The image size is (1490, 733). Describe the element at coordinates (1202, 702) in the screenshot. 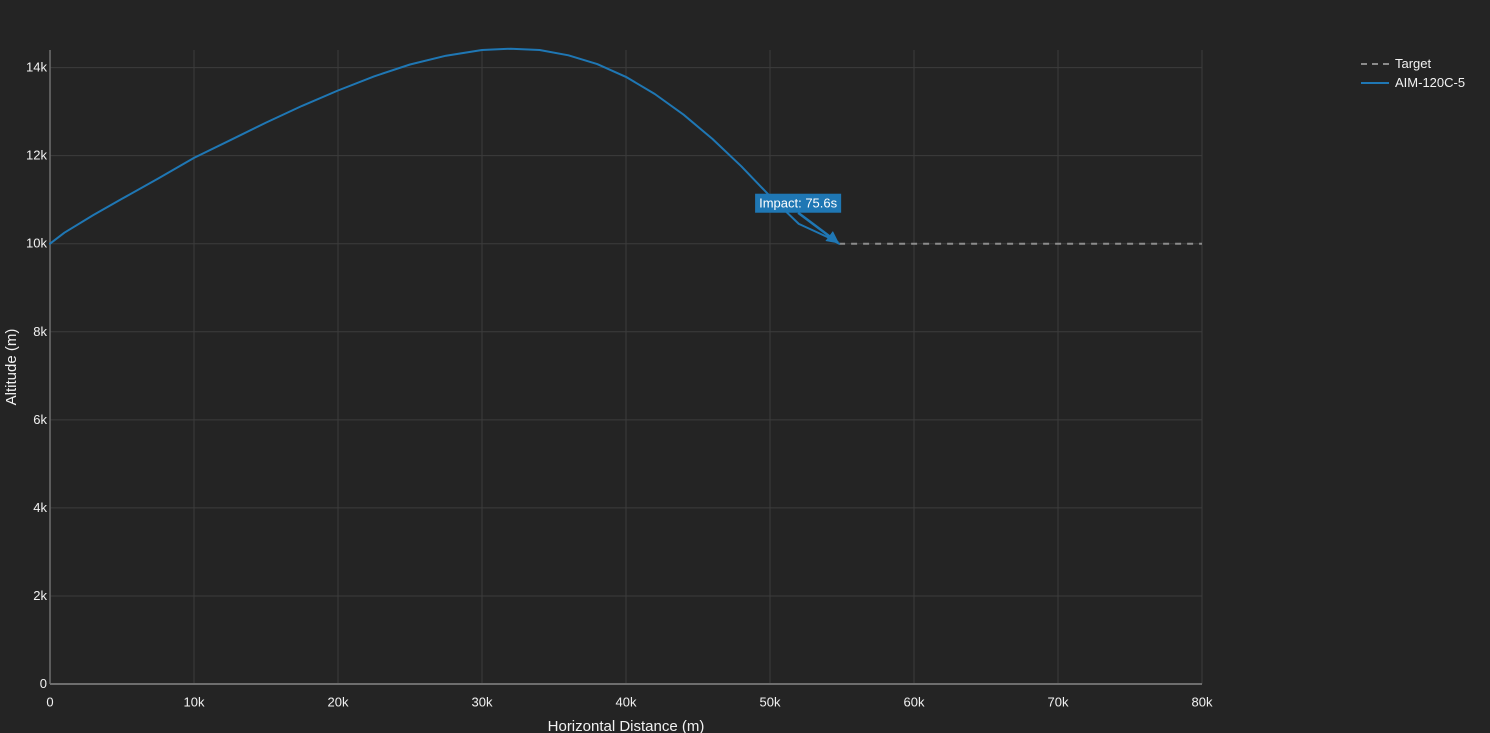

I see `x-tick-label: 80k` at that location.